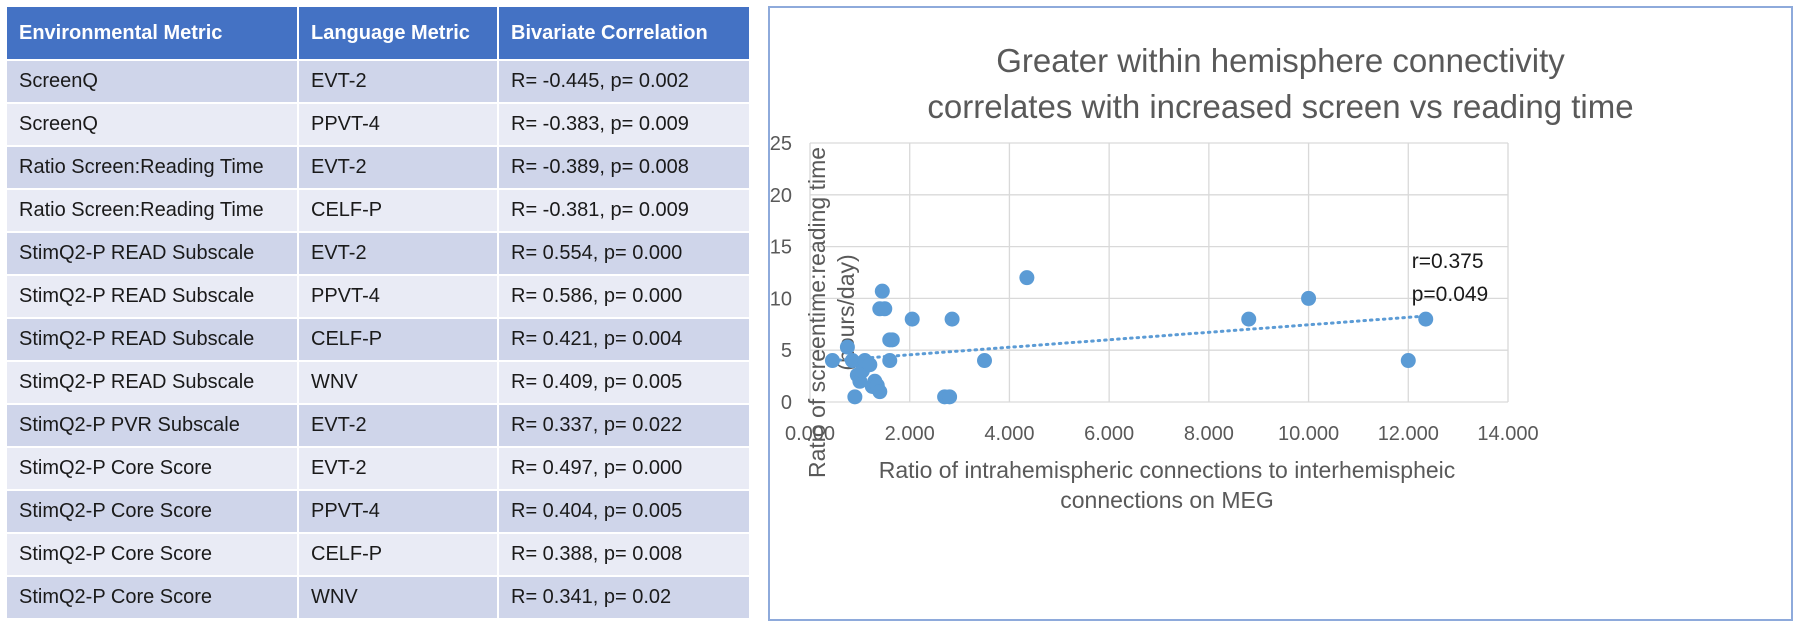  What do you see at coordinates (624, 382) in the screenshot?
I see `cell-bivariate-correlation: R= 0.409, p= 0.005` at bounding box center [624, 382].